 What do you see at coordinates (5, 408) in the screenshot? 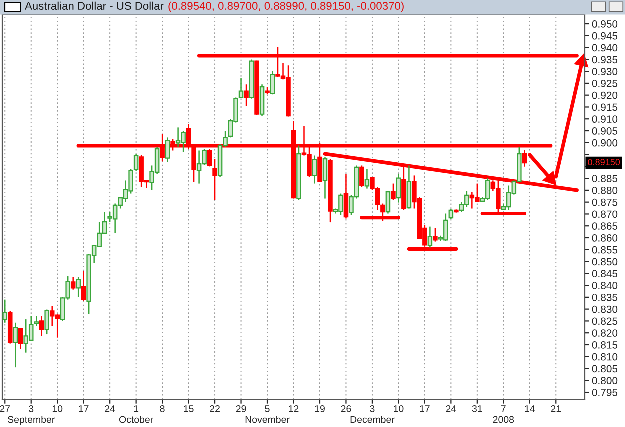
I see `x-tick-label: 27` at bounding box center [5, 408].